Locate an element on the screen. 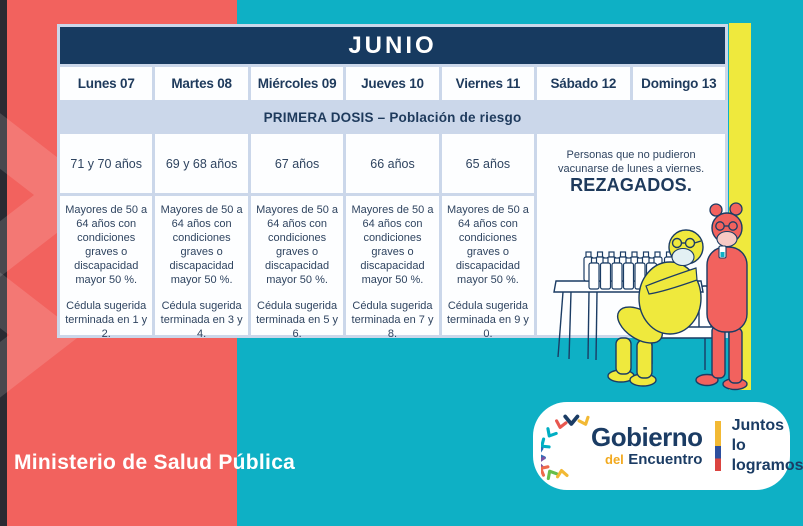  day-header-lunes: Lunes 07 is located at coordinates (106, 83).